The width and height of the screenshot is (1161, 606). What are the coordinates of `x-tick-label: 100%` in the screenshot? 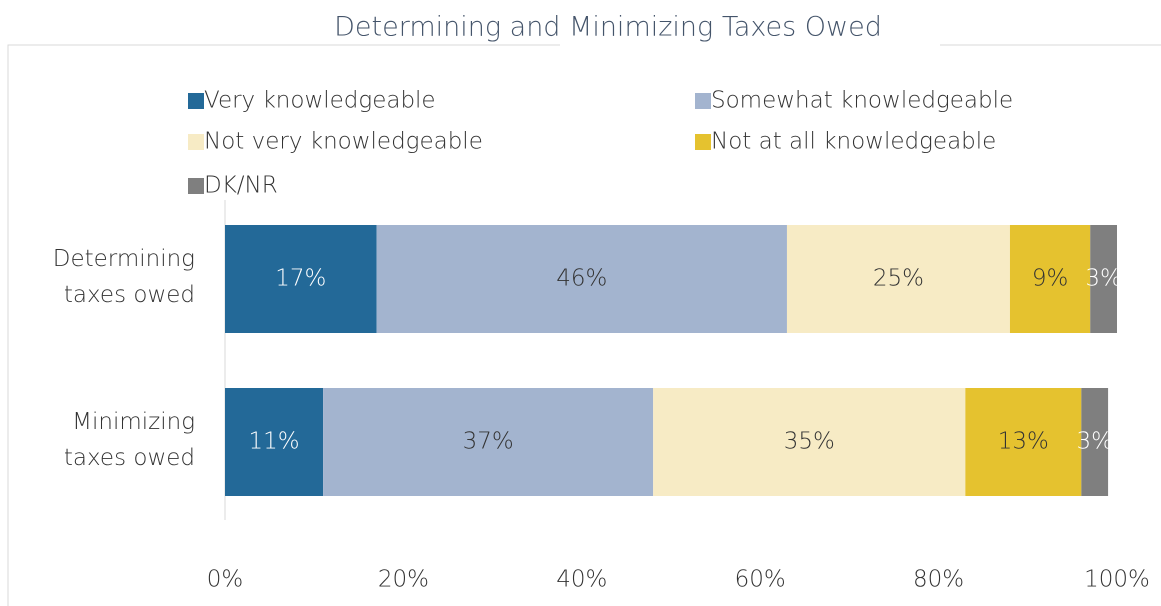 It's located at (1117, 580).